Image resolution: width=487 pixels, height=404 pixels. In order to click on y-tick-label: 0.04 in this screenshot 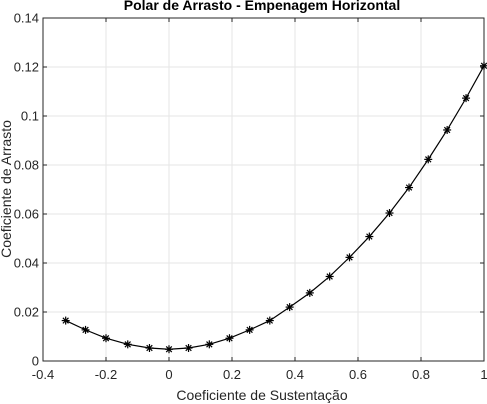, I will do `click(26, 263)`.